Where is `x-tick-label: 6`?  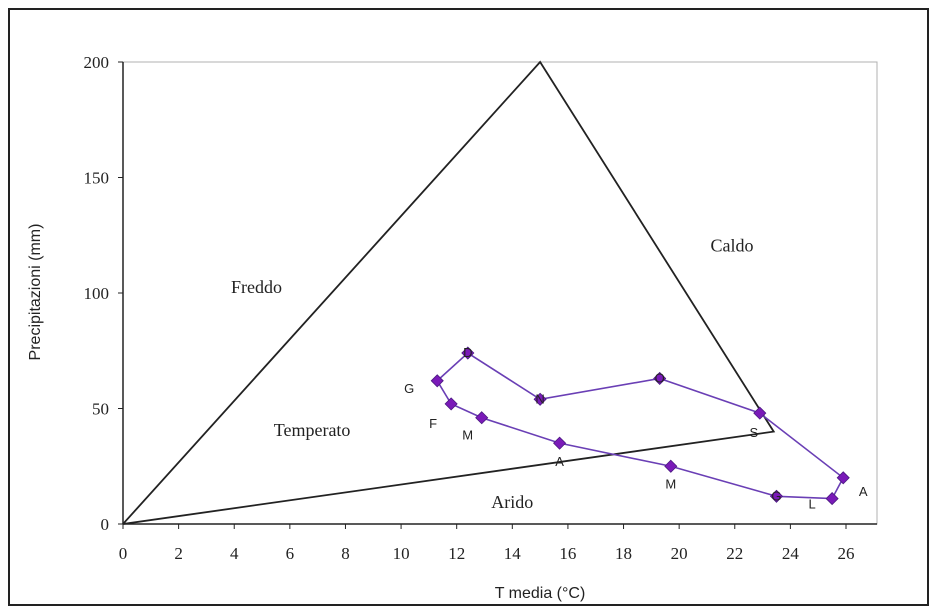 x-tick-label: 6 is located at coordinates (290, 553).